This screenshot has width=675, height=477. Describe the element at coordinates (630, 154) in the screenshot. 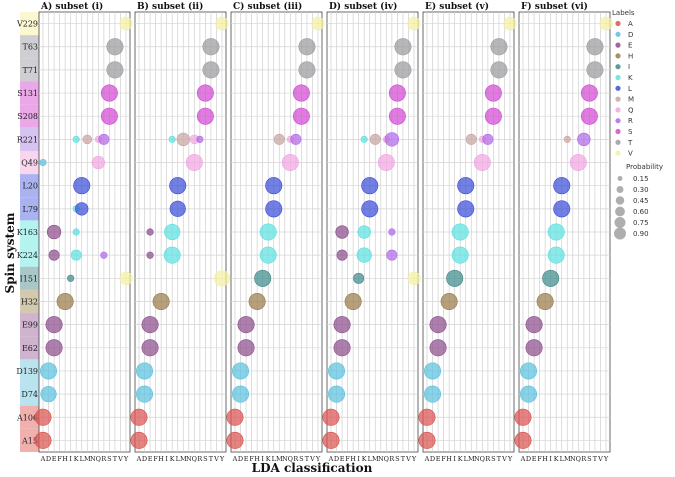

I see `legend-label-V: V` at that location.